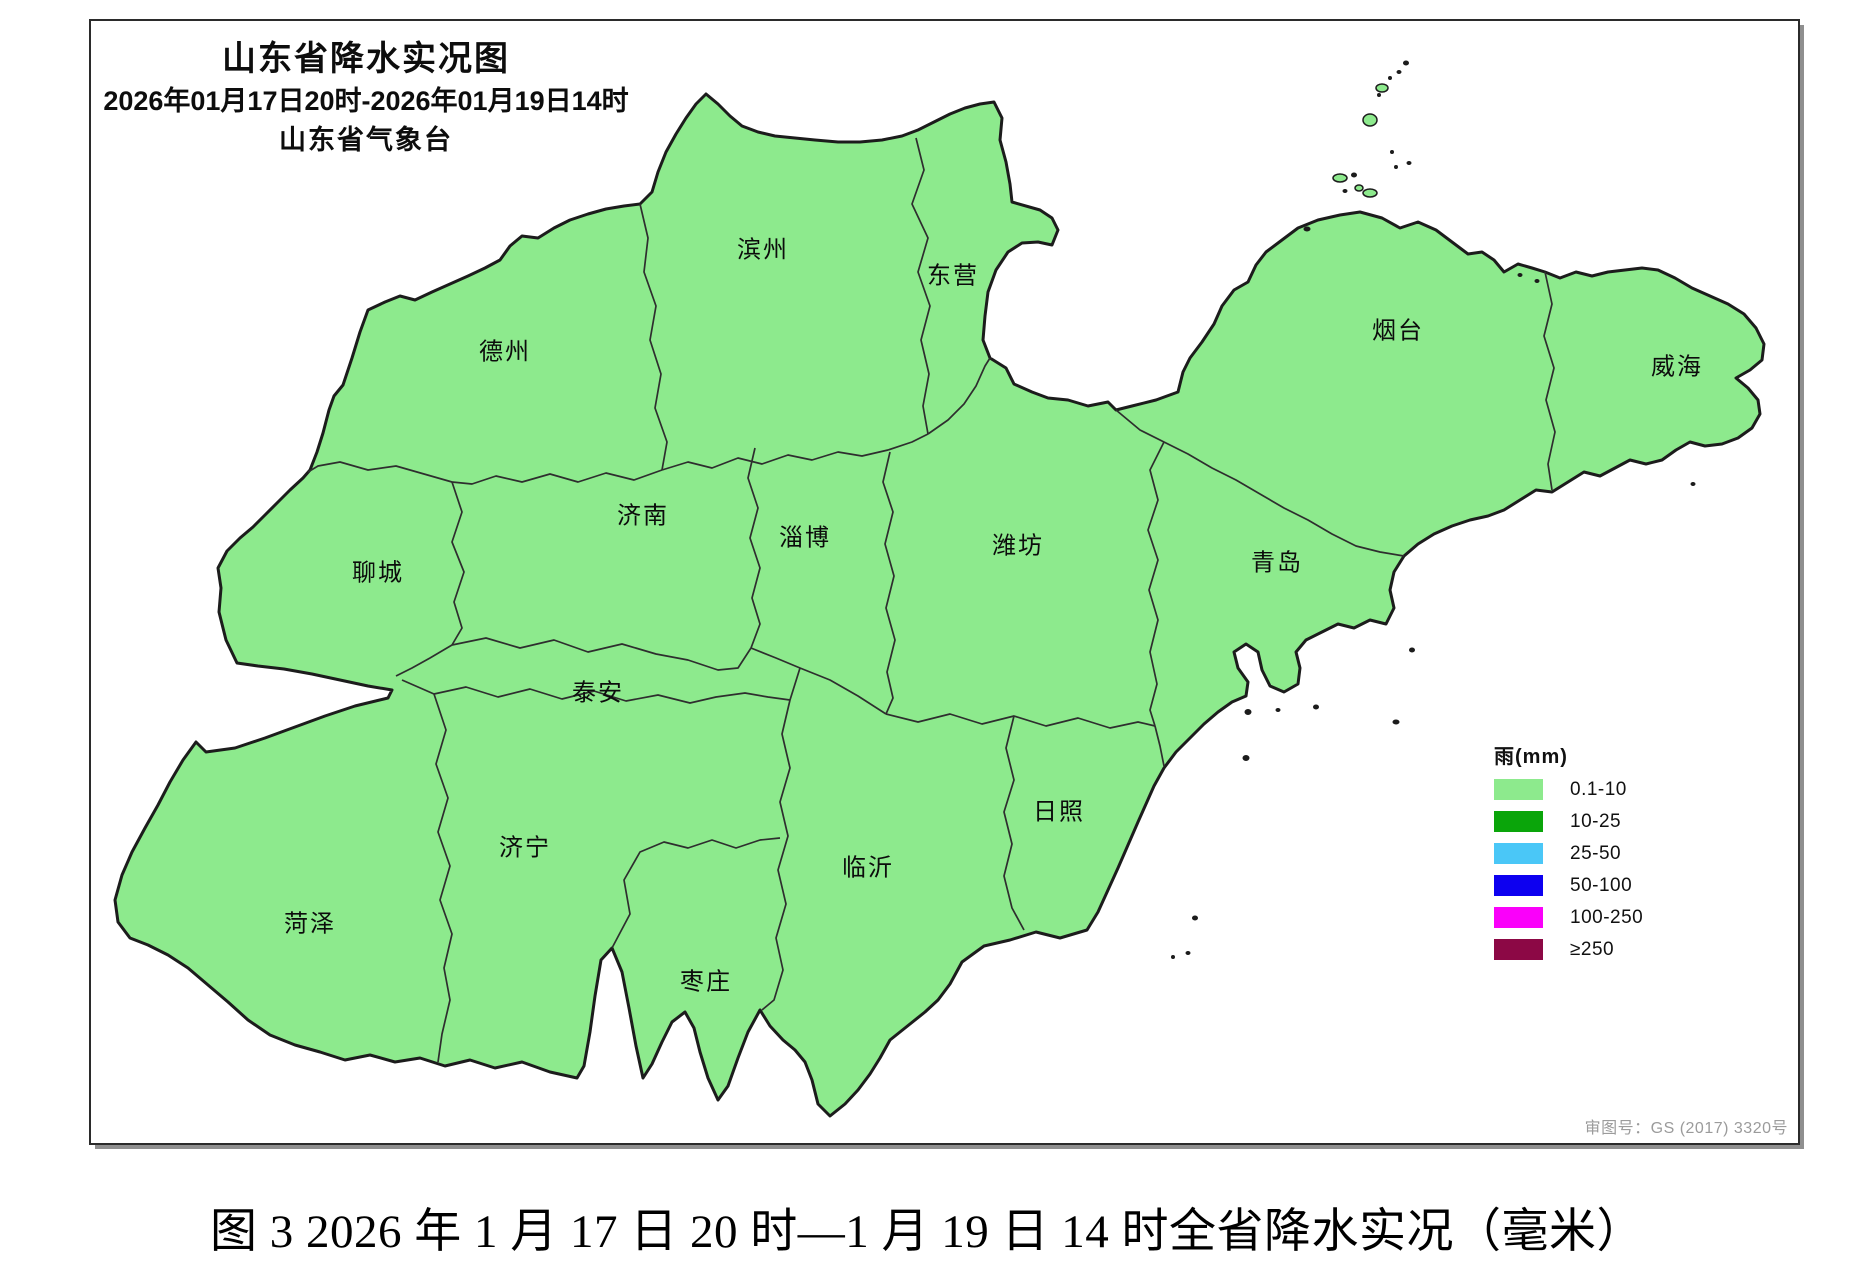  Describe the element at coordinates (643, 516) in the screenshot. I see `city-label-jinan: 济南` at that location.